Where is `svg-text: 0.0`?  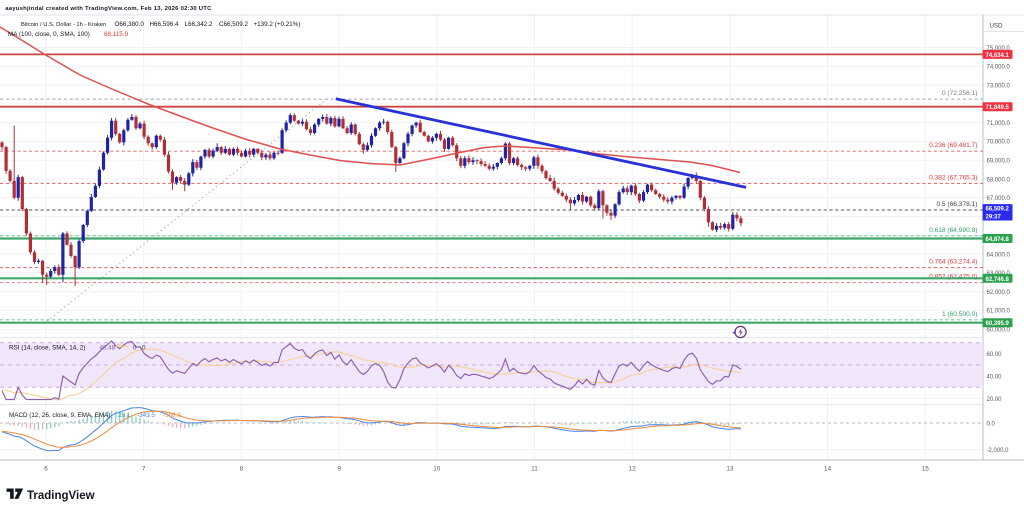
svg-text: 0.0 is located at coordinates (991, 424).